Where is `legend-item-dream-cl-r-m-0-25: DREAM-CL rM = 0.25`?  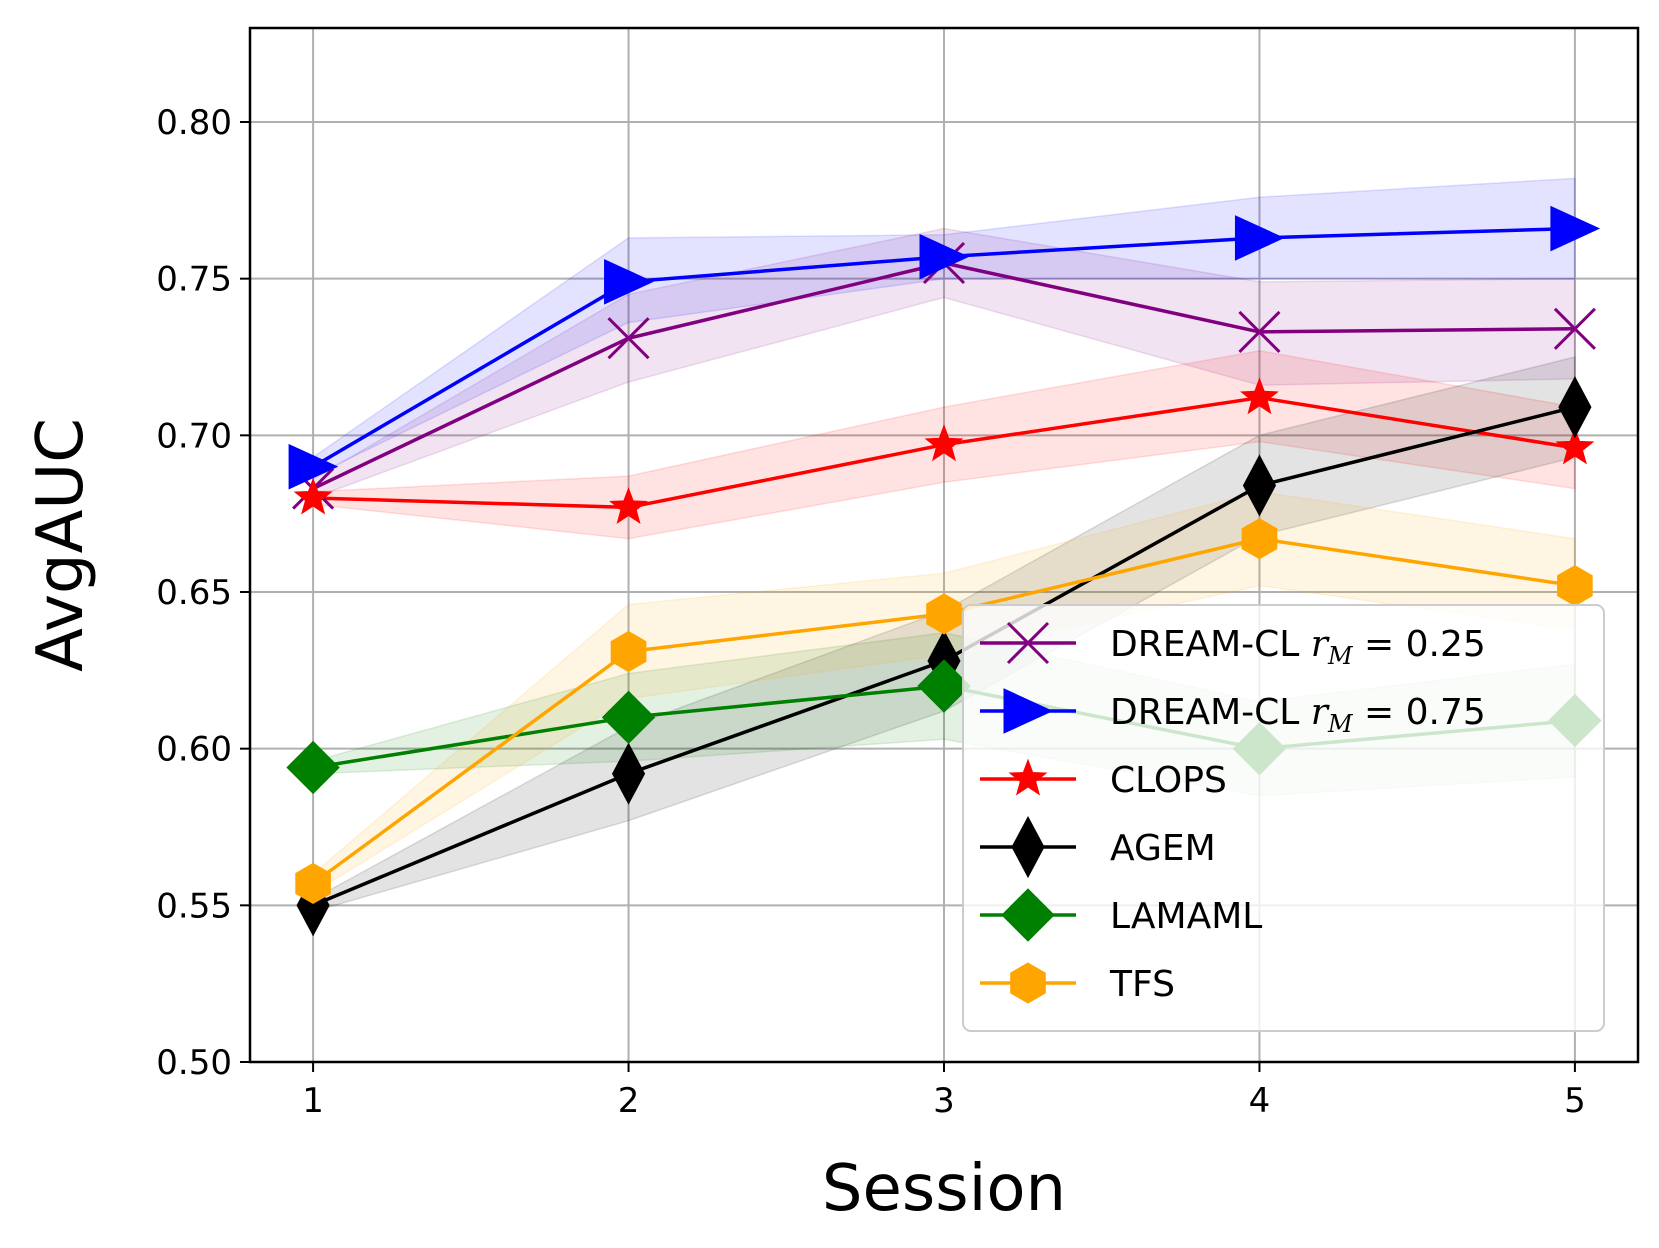
legend-item-dream-cl-r-m-0-25: DREAM-CL rM = 0.25 is located at coordinates (1233, 645).